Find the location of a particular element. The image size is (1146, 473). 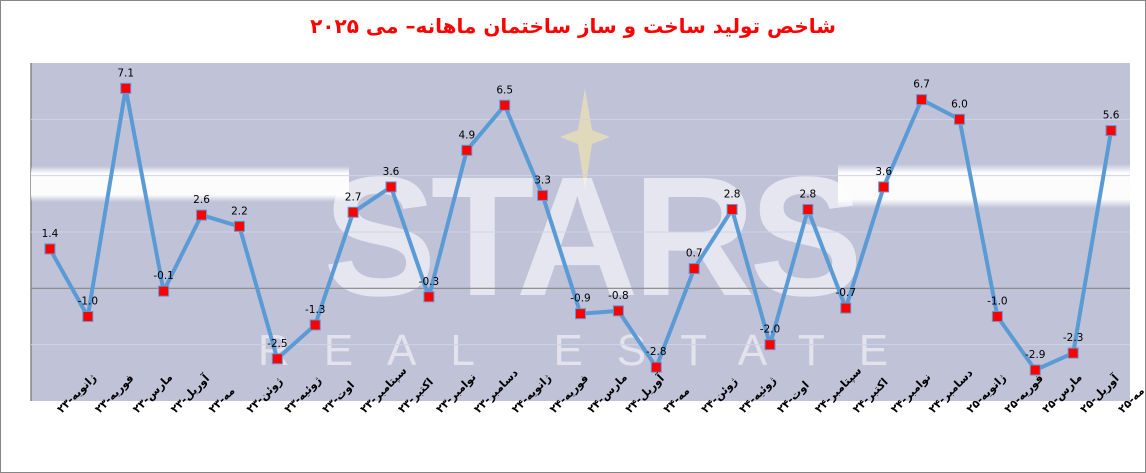

data-label: -0.3 is located at coordinates (429, 282).